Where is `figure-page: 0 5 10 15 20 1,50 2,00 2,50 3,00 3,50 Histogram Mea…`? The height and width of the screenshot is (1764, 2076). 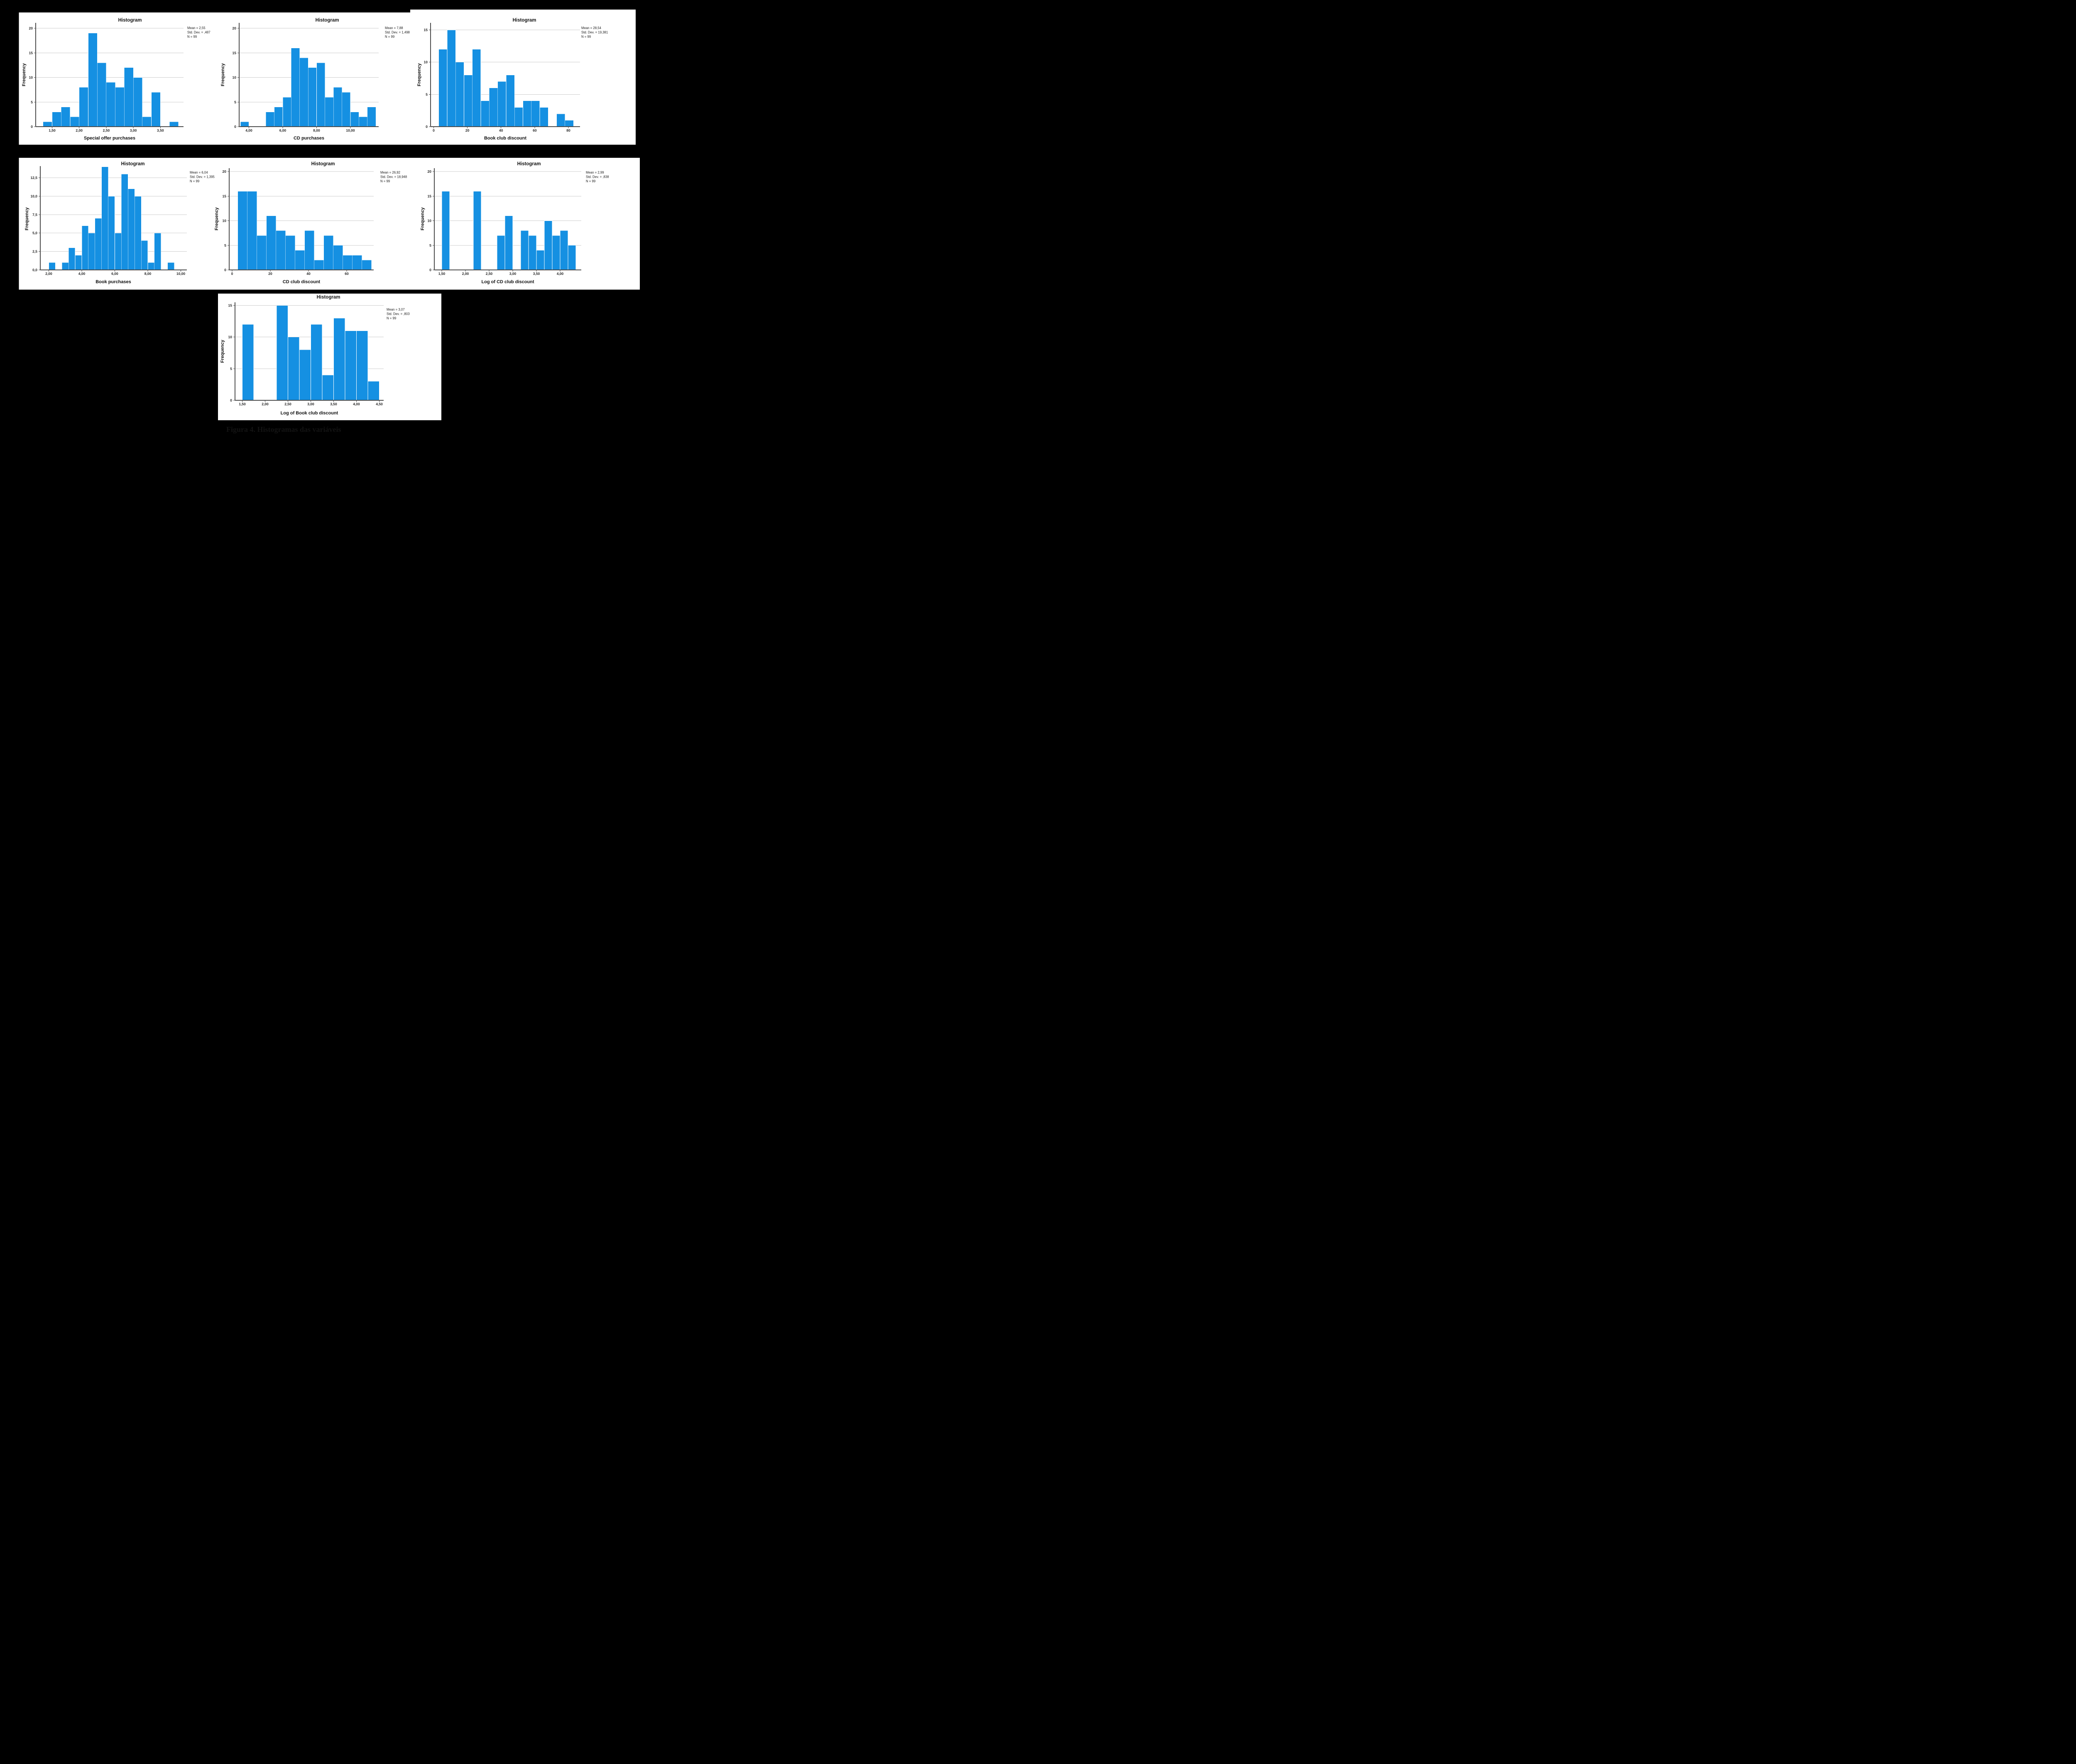 figure-page: 0 5 10 15 20 1,50 2,00 2,50 3,00 3,50 Histogram Mea… is located at coordinates (328, 220).